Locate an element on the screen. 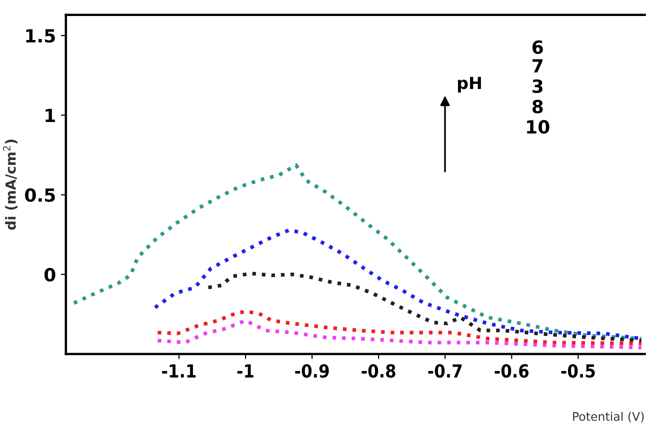 The image size is (646, 424). y-tick-label: 0 is located at coordinates (50, 275).